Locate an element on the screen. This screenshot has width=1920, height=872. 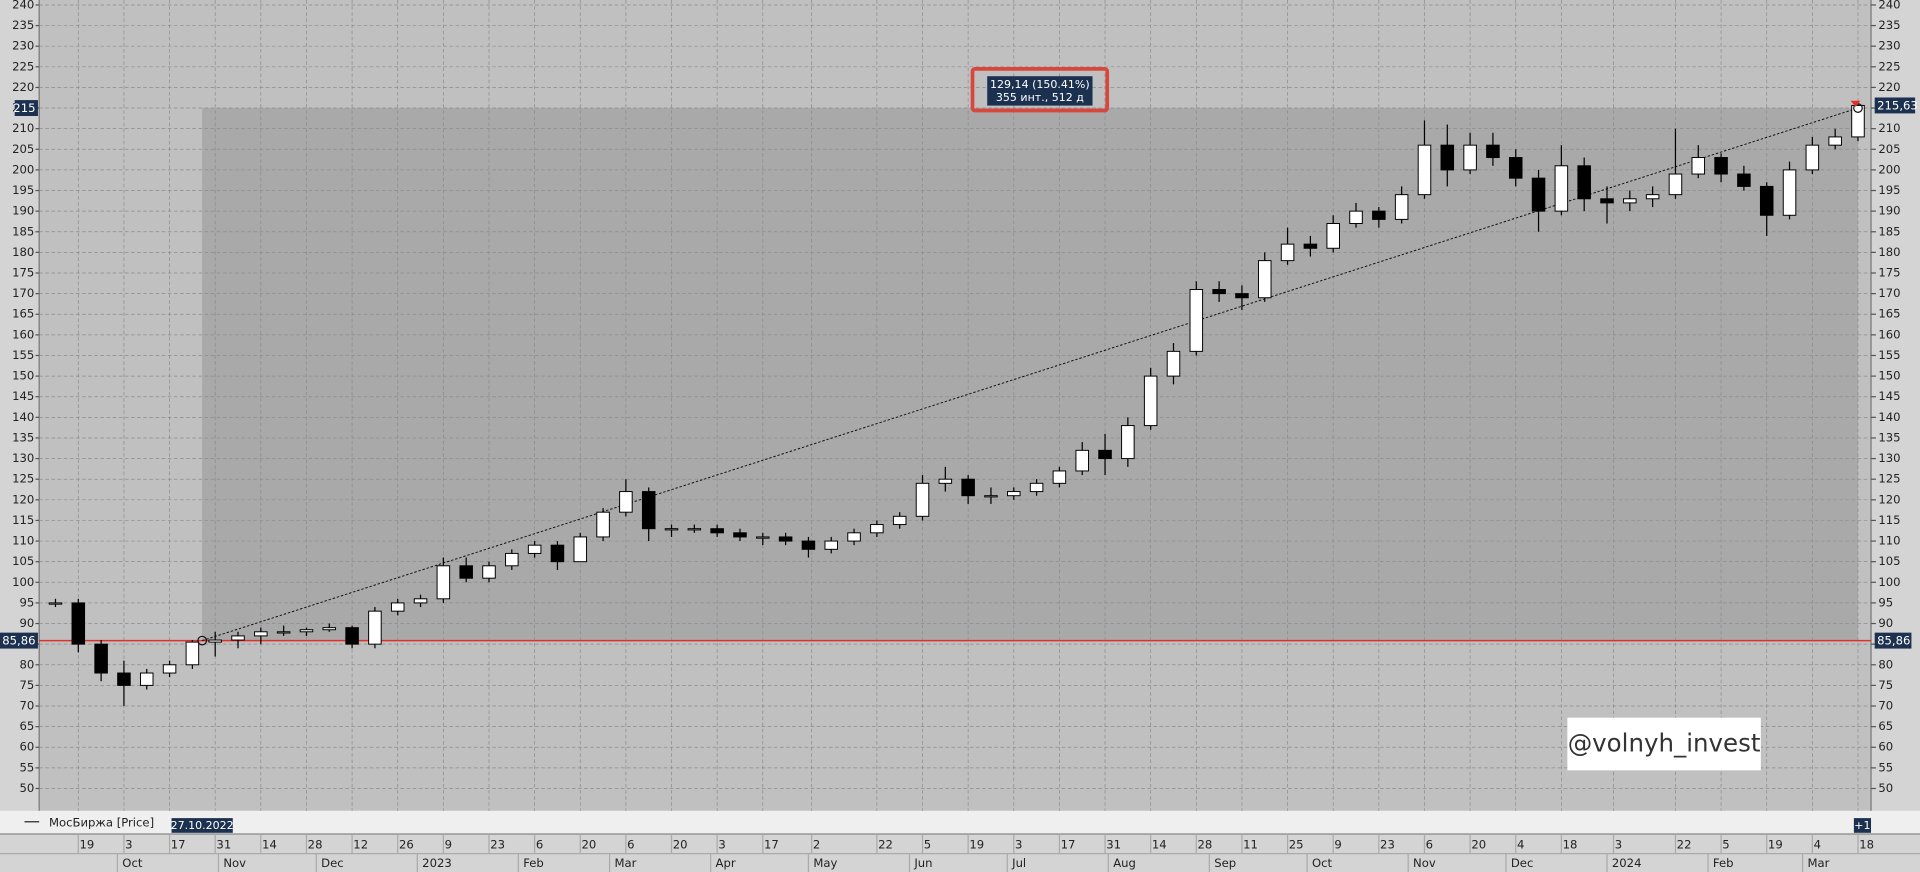
y-tick-label: 225 is located at coordinates (1889, 66).